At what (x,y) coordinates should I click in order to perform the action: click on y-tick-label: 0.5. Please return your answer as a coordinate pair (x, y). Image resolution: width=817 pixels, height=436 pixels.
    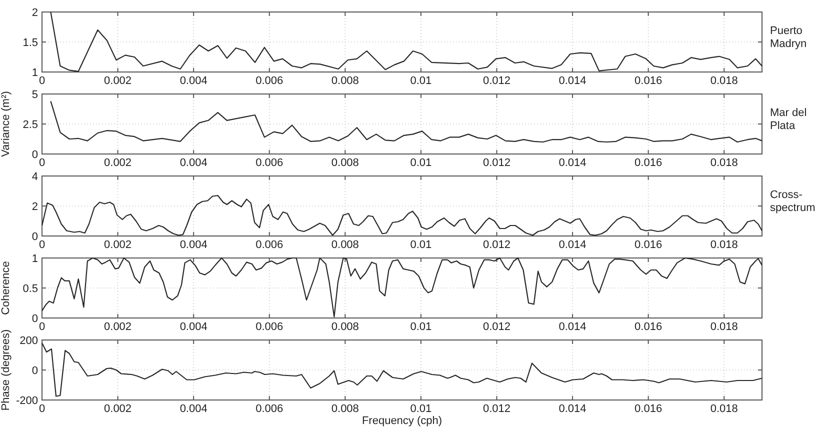
    Looking at the image, I should click on (30, 289).